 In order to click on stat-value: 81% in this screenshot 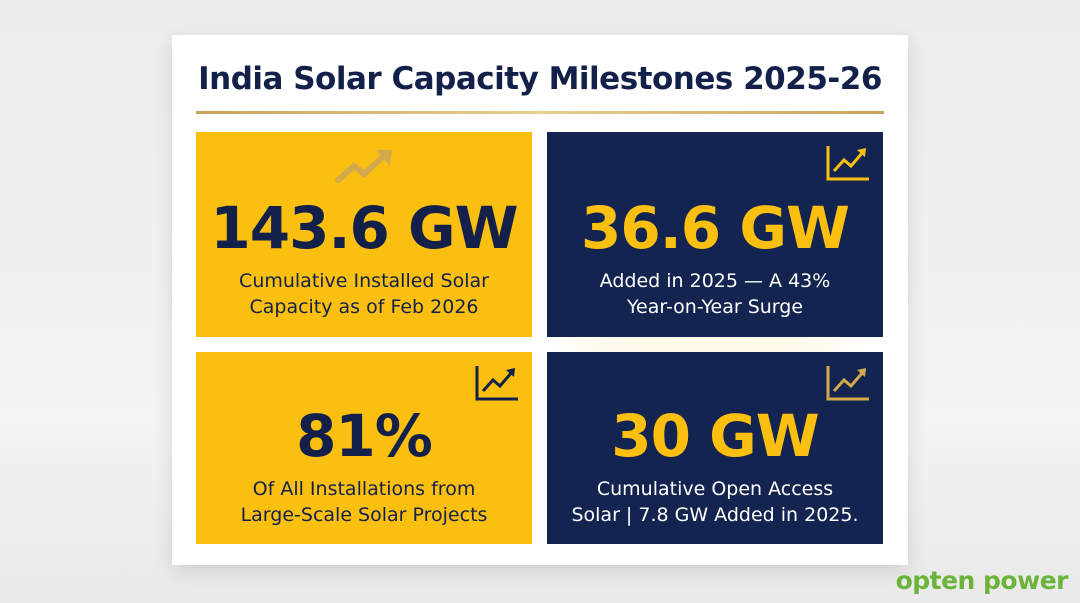, I will do `click(364, 436)`.